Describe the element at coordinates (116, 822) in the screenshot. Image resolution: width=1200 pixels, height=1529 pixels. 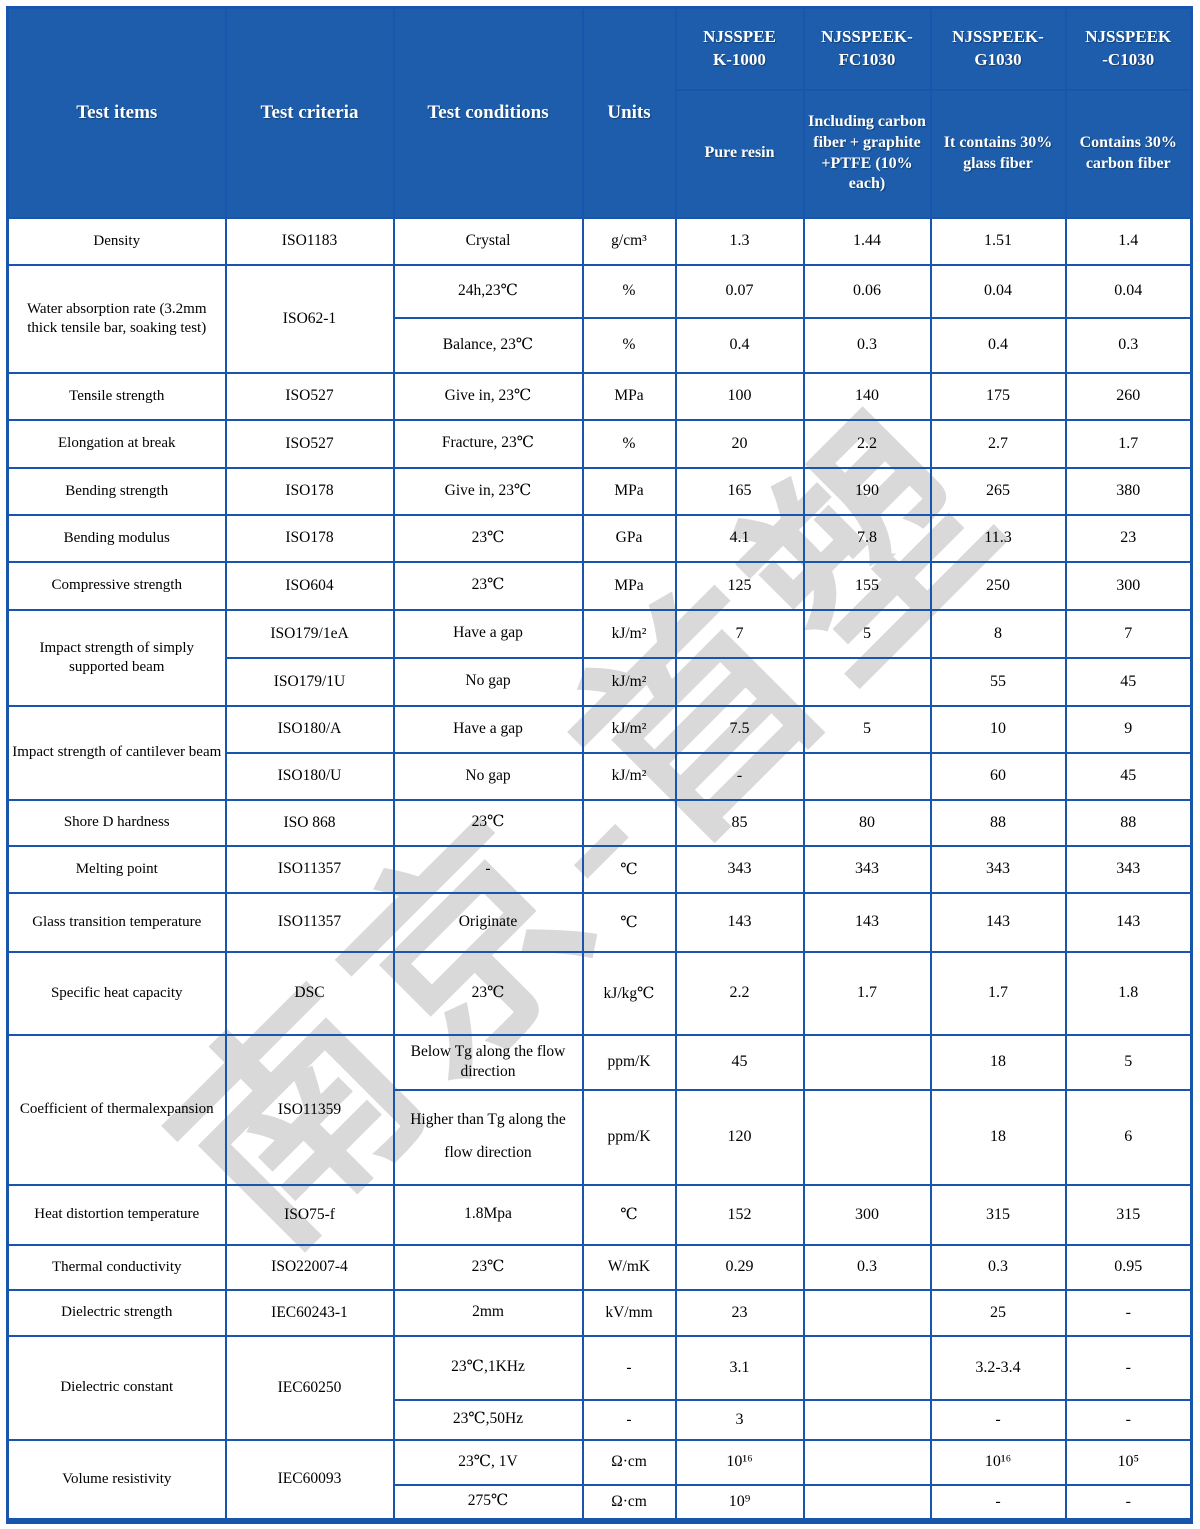
I see `cell-item: Shore D hardness` at that location.